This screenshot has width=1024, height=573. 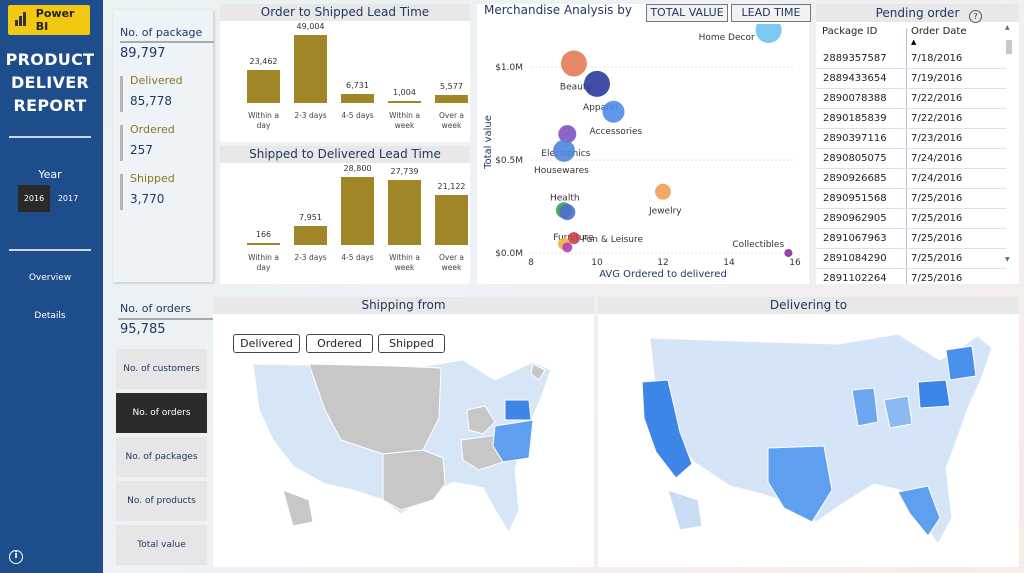 What do you see at coordinates (911, 139) in the screenshot?
I see `table-row: 2890397116 7/23/2016` at bounding box center [911, 139].